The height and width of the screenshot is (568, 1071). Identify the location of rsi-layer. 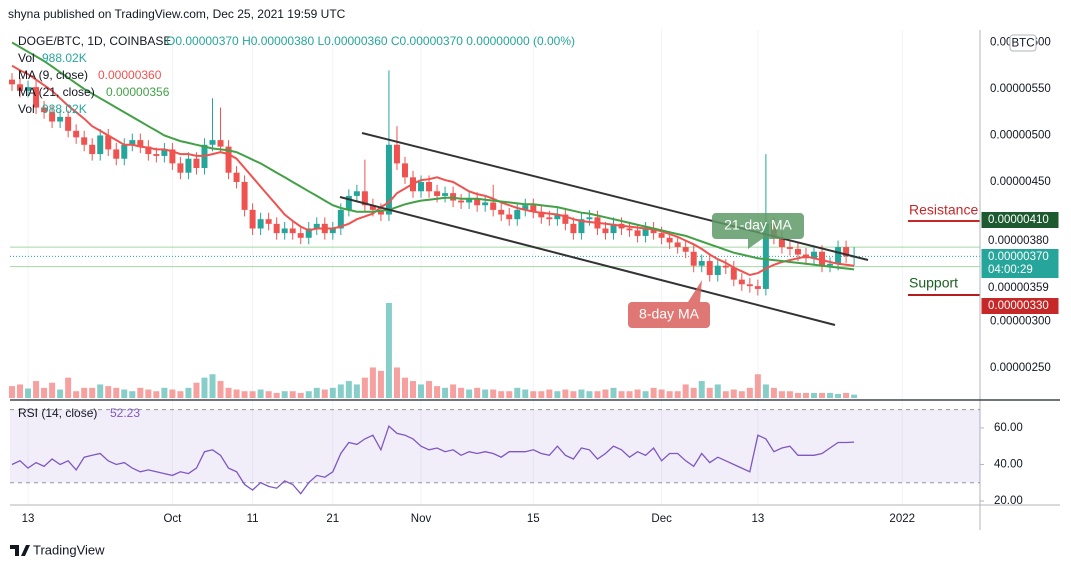
(497, 455).